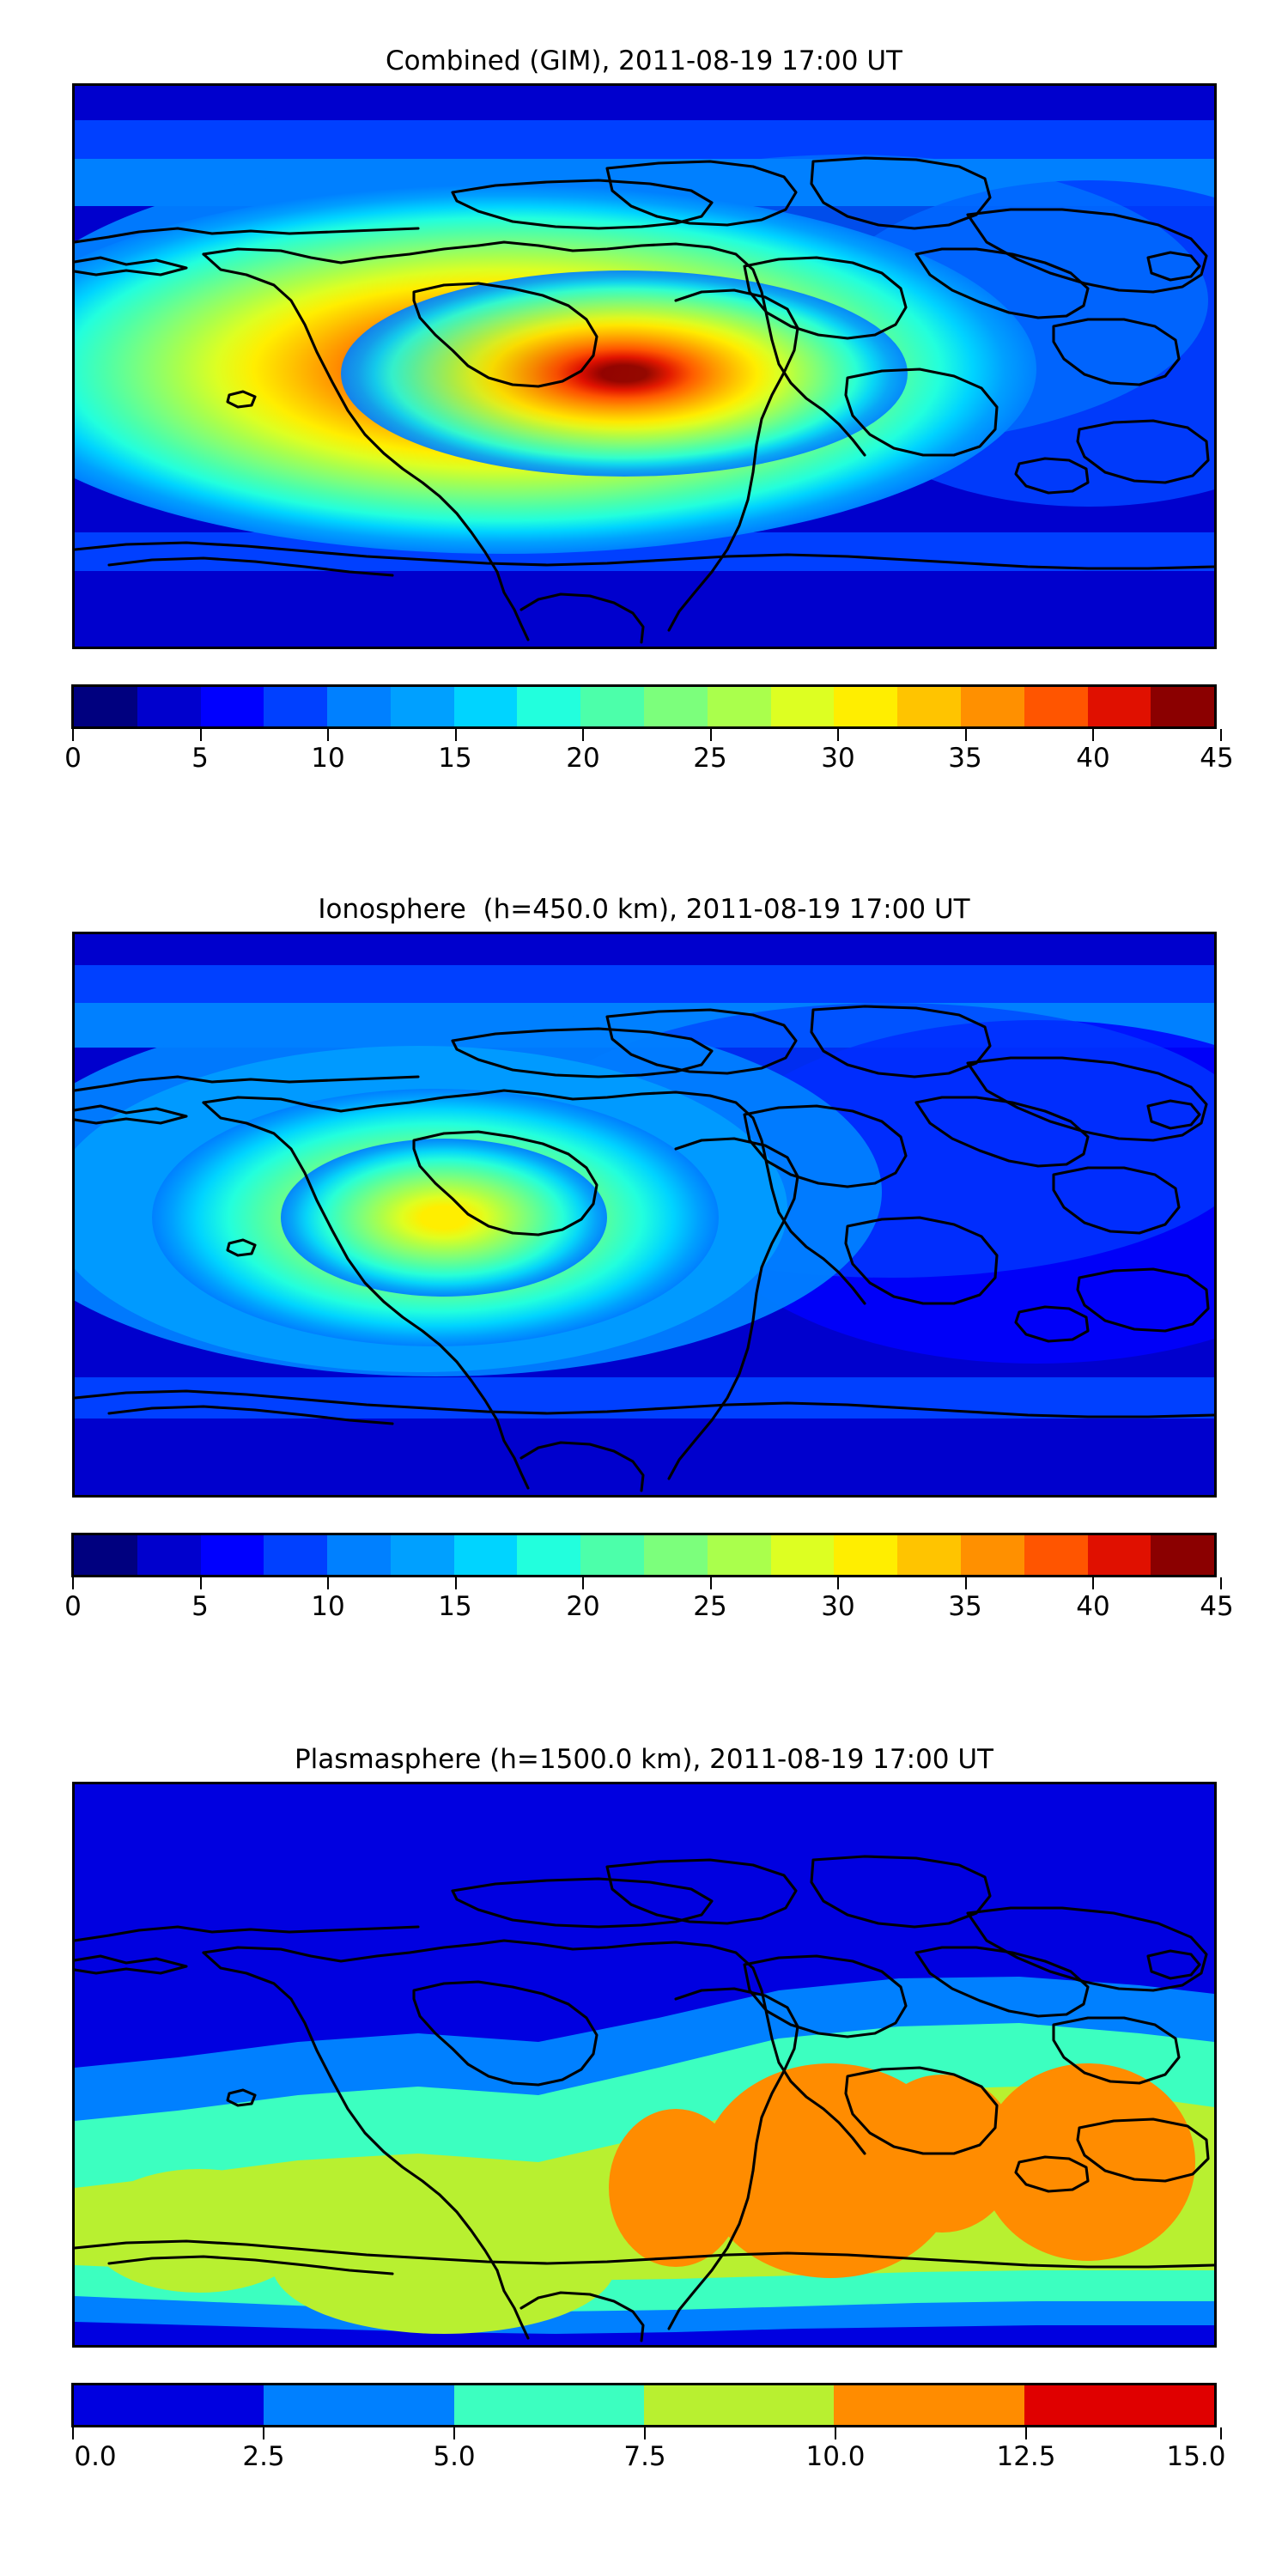  What do you see at coordinates (644, 1555) in the screenshot?
I see `colorbar-strip-ionosphere` at bounding box center [644, 1555].